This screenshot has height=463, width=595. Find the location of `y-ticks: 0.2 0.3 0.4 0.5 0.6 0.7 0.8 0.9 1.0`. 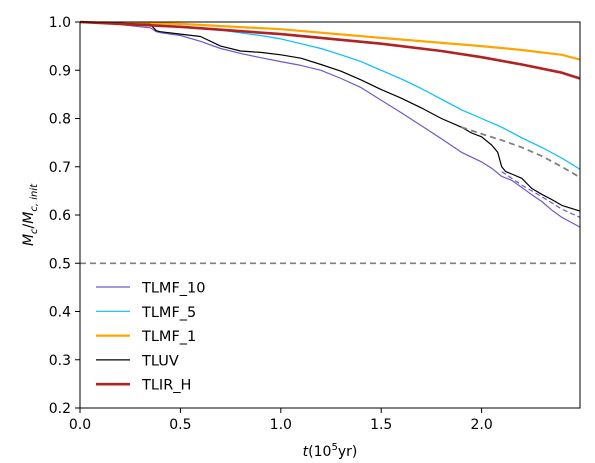

y-ticks: 0.2 0.3 0.4 0.5 0.6 0.7 0.8 0.9 1.0 is located at coordinates (64, 216).